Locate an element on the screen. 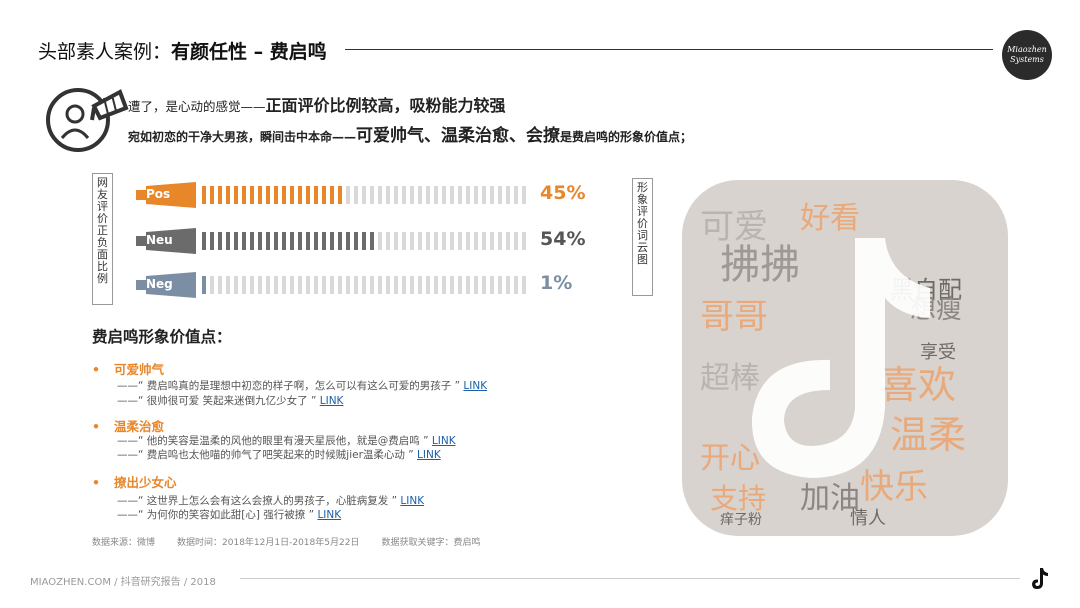  svg-text: 温柔 is located at coordinates (928, 435).